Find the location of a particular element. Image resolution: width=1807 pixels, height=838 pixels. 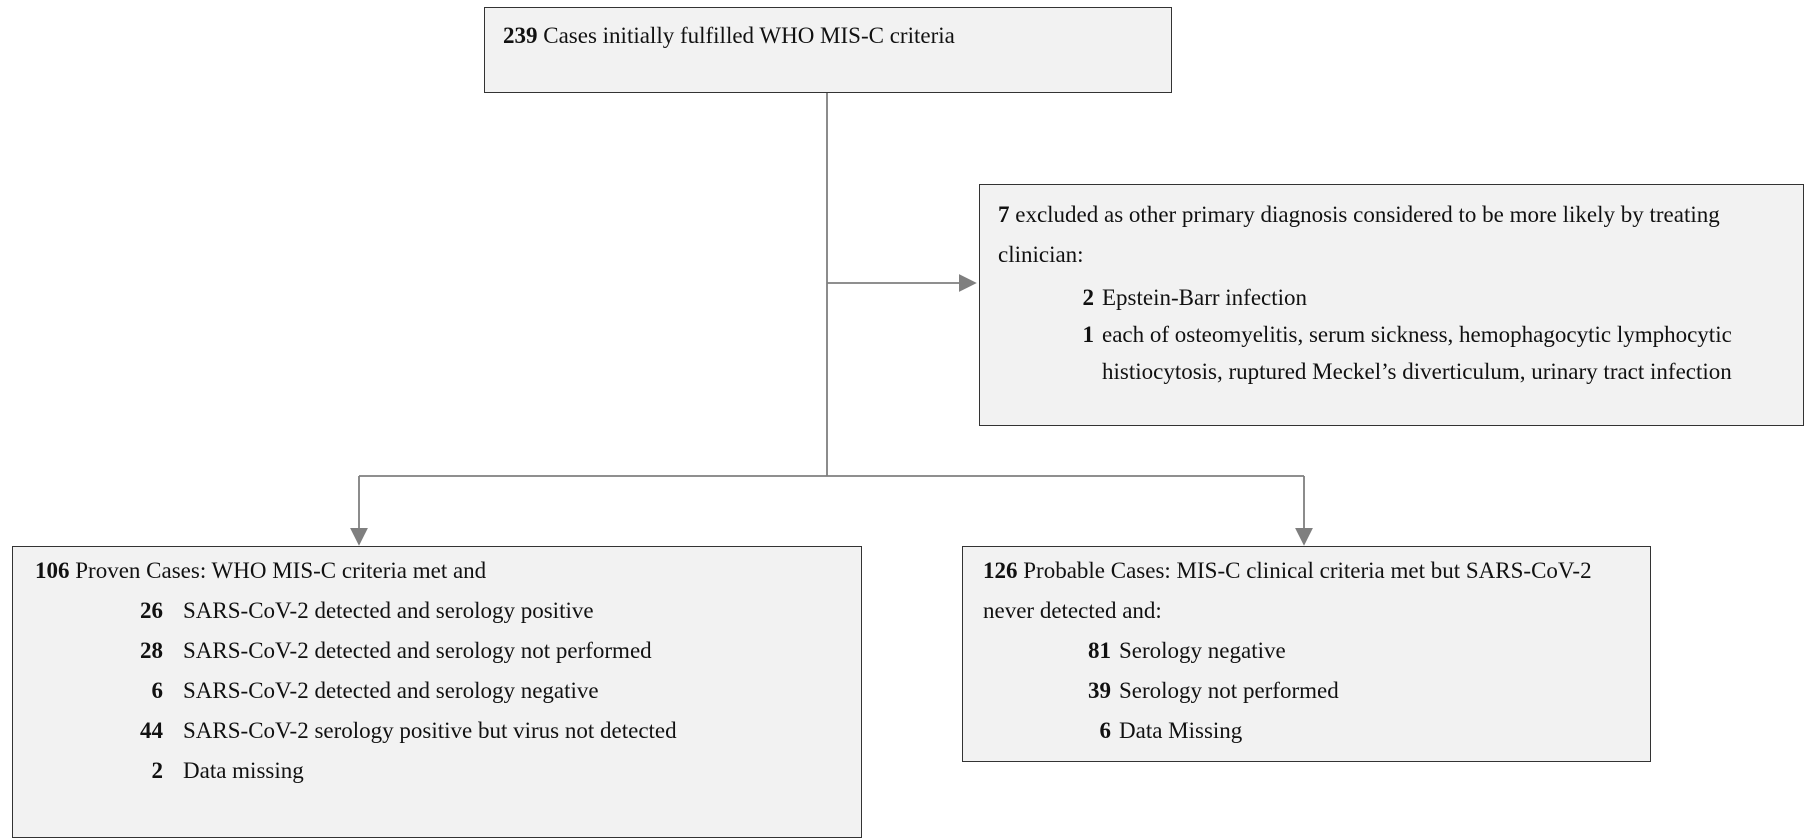

item-label: Data Missing is located at coordinates (1181, 730).